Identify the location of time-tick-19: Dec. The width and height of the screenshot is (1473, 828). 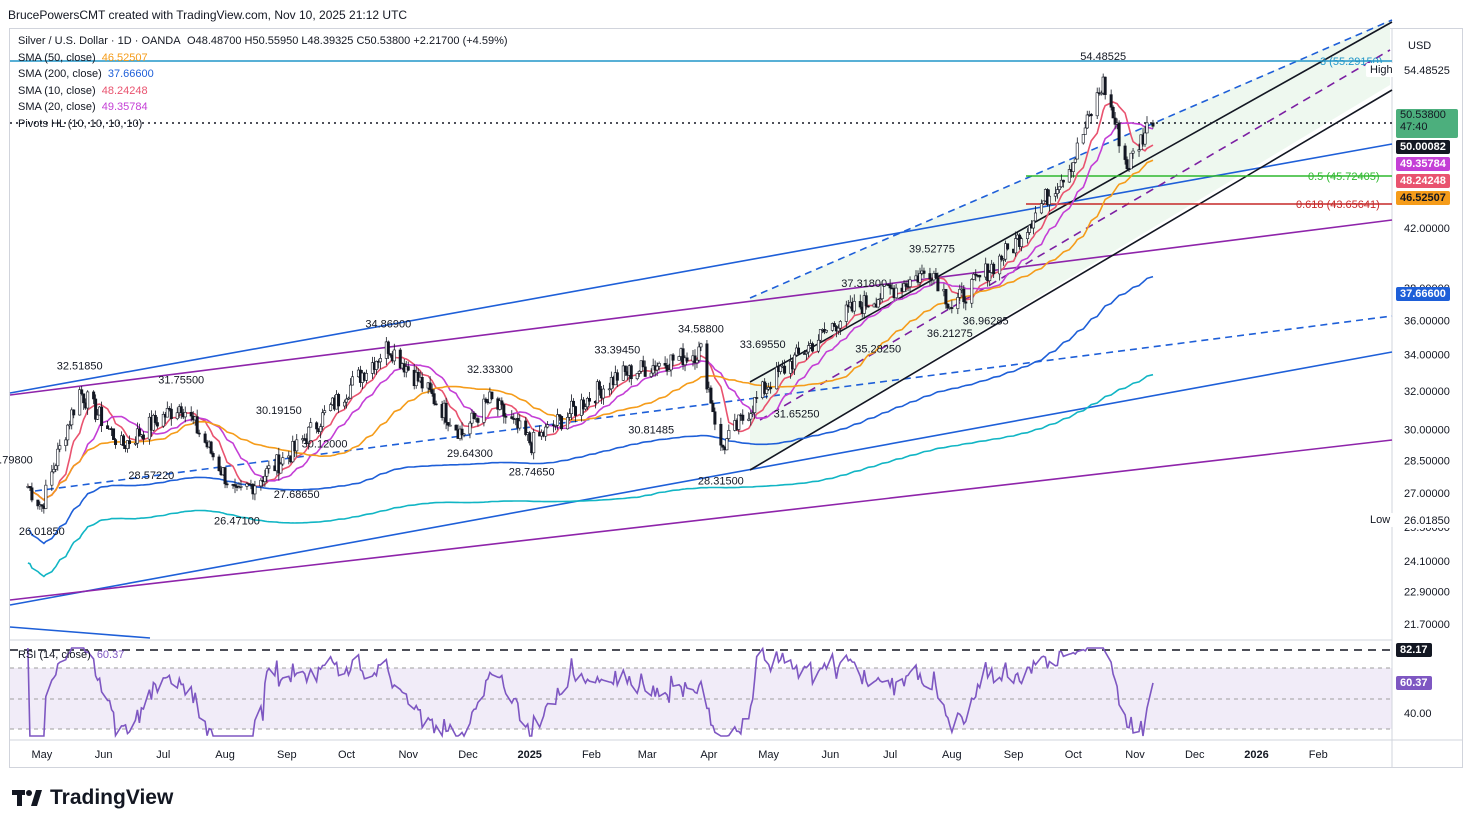
(1195, 755).